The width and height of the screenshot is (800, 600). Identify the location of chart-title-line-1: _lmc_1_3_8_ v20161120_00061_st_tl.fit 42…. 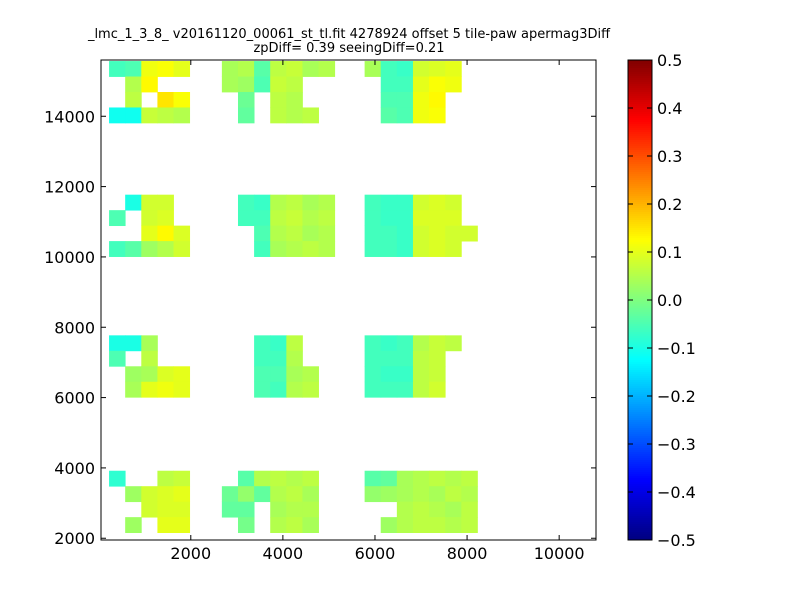
(349, 34).